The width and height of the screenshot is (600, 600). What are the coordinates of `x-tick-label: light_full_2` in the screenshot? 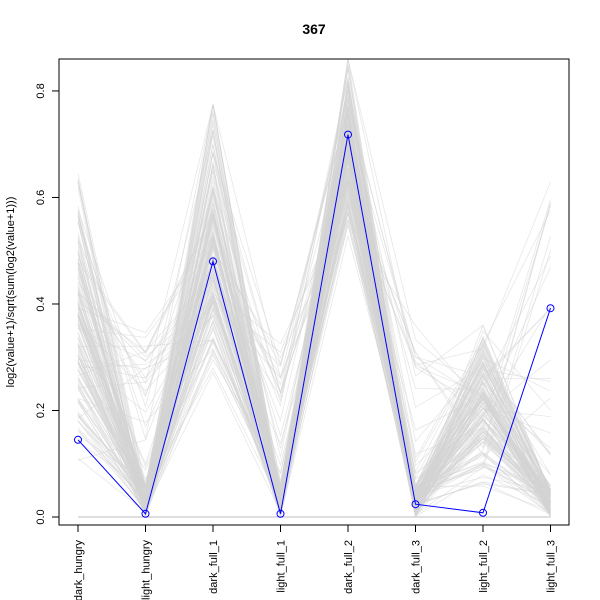 It's located at (484, 566).